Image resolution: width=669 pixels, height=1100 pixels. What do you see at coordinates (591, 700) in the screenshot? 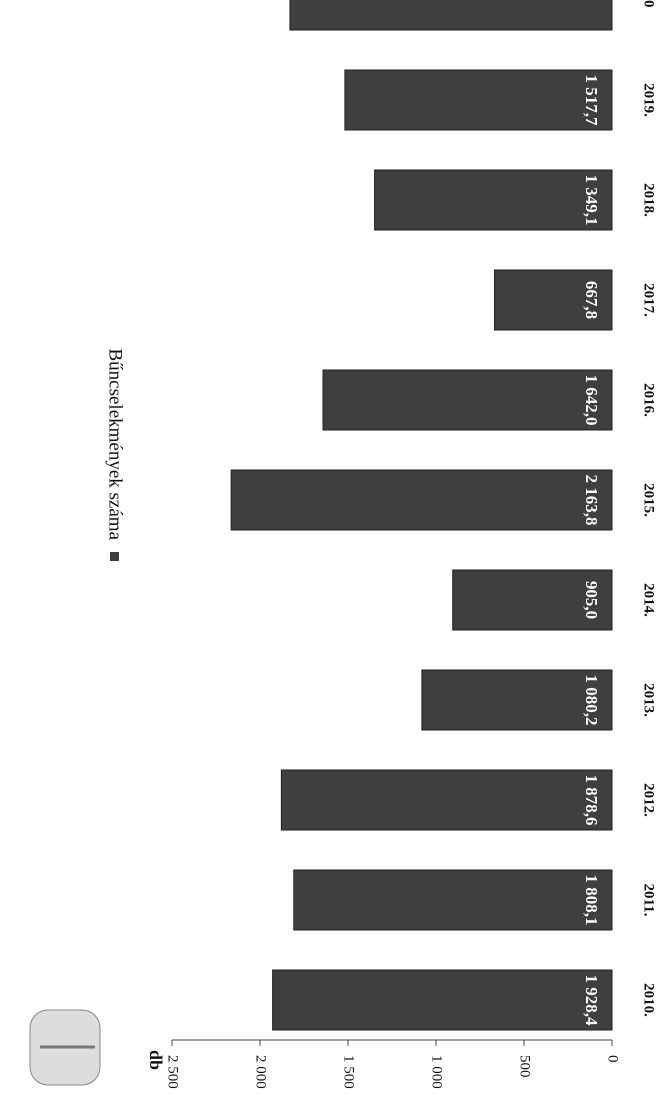
I see `value-label: 1 080,2` at bounding box center [591, 700].